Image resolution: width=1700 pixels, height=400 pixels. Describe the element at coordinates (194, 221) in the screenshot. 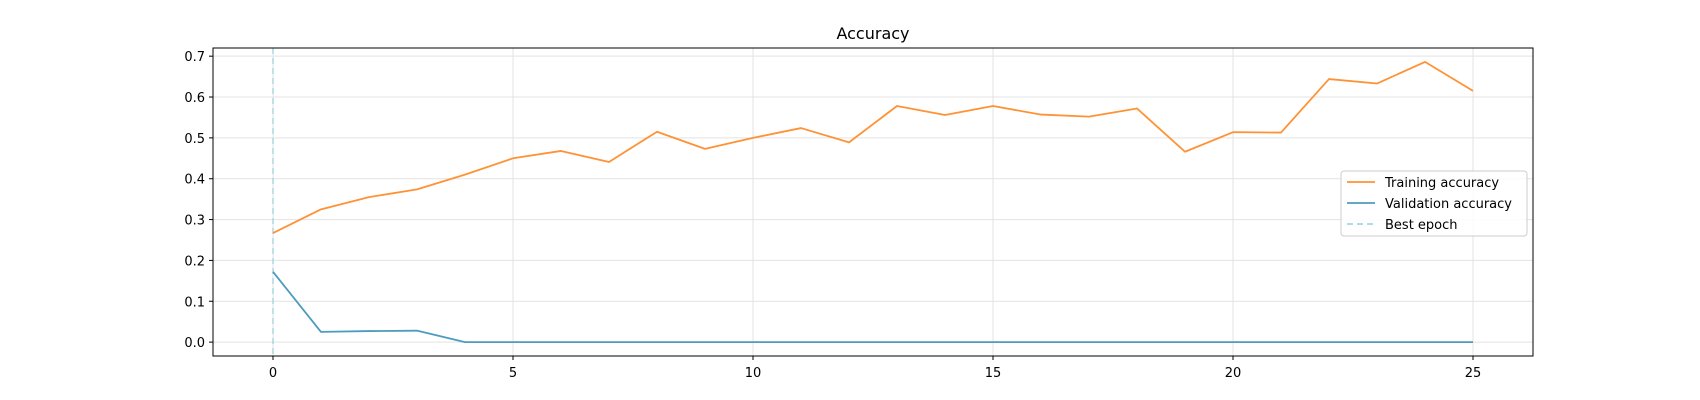

I see `y-tick-label: 0.3` at that location.